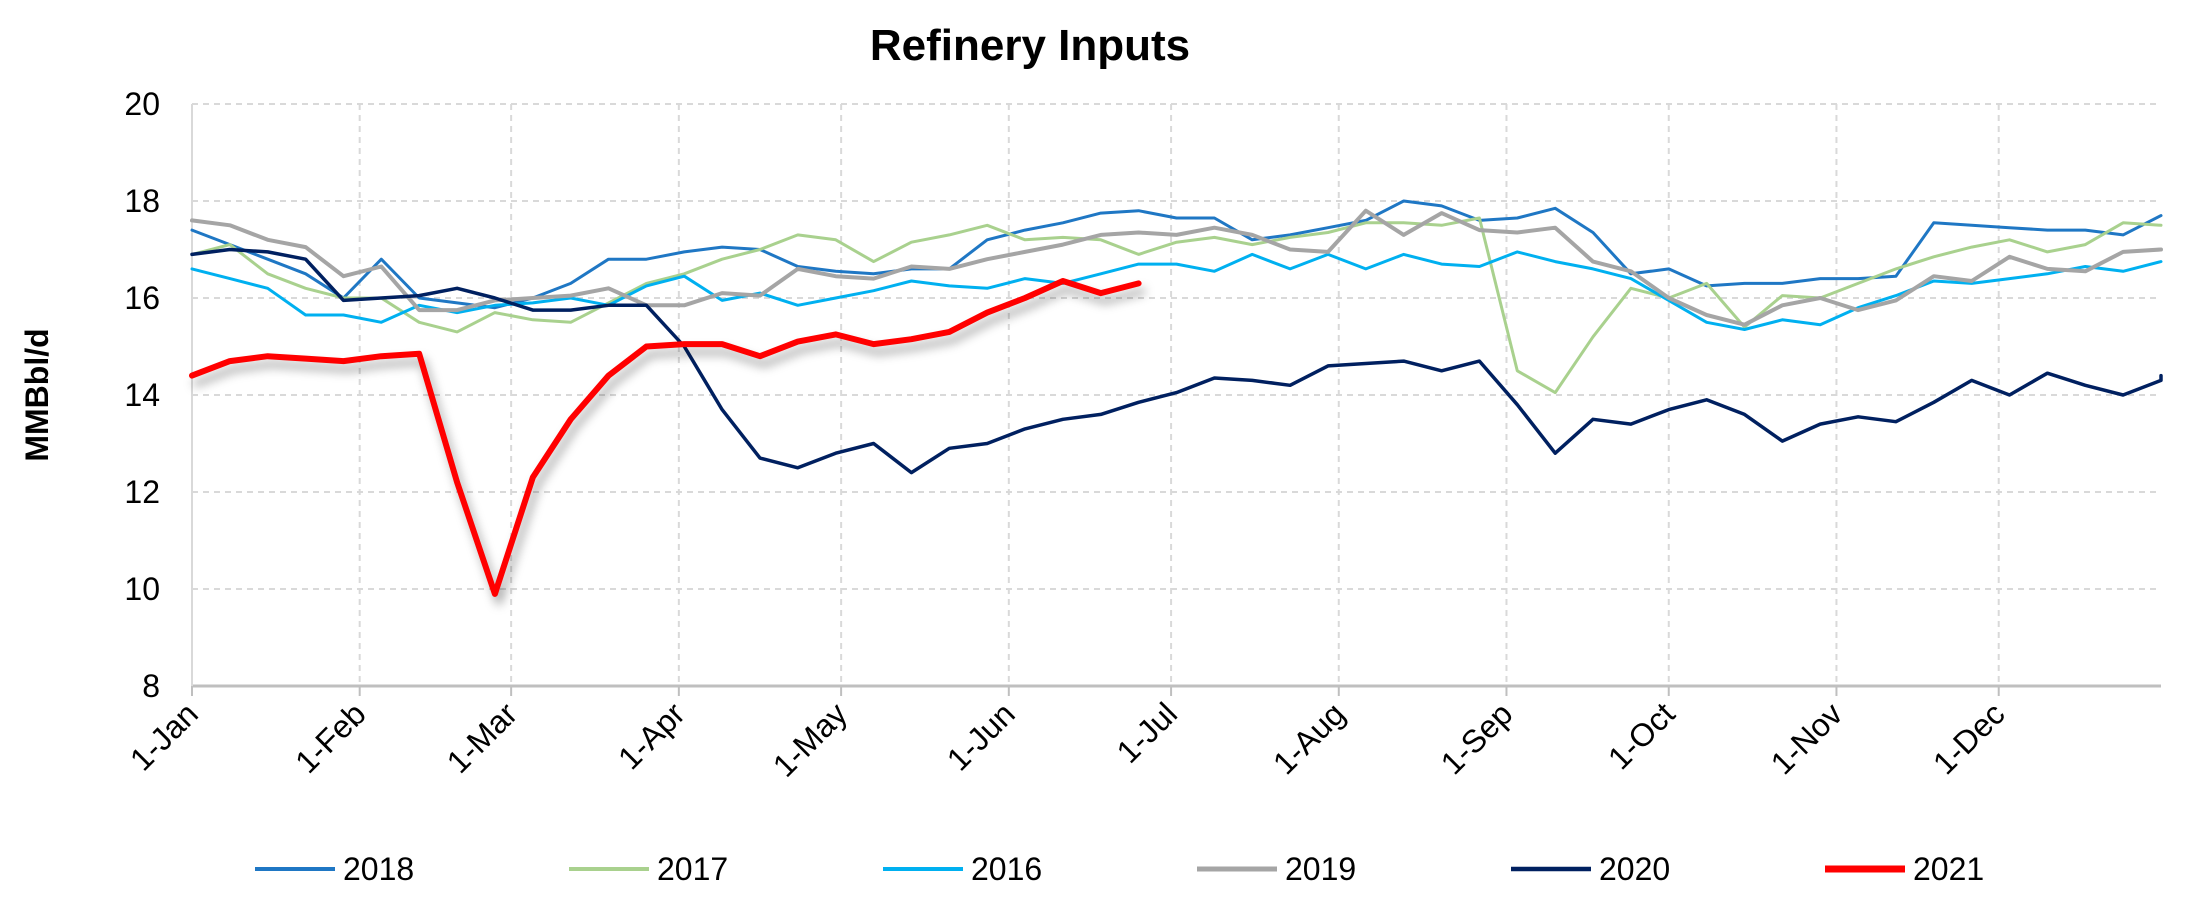 The image size is (2193, 900). What do you see at coordinates (142, 201) in the screenshot?
I see `y-tick-label: 18` at bounding box center [142, 201].